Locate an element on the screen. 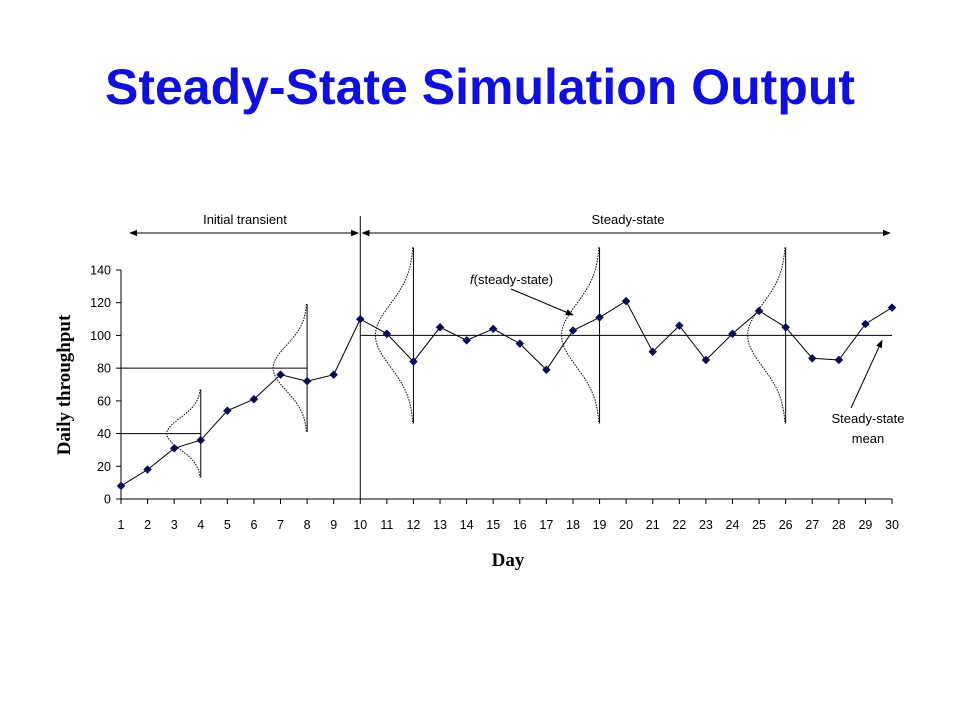 This screenshot has width=960, height=720. f-label-rest: (steady-state) is located at coordinates (513, 279).